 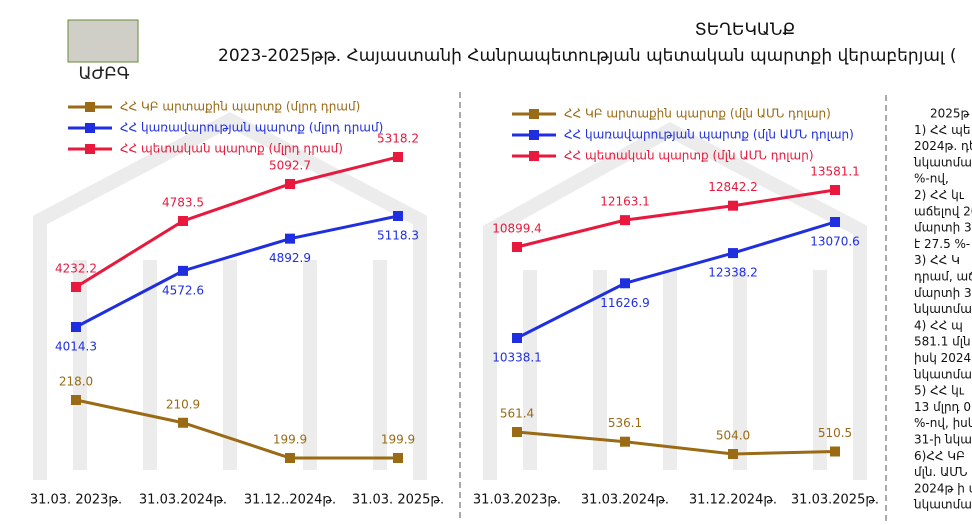 I want to click on legend-label: ՀՀ պետական պարտք (մլրդ դրամ), so click(x=231, y=149).